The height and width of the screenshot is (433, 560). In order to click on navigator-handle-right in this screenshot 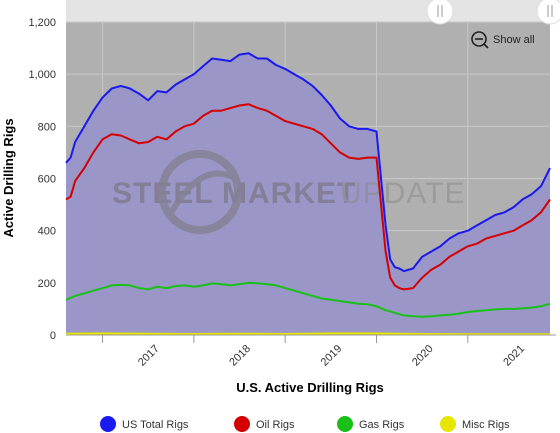, I will do `click(548, 12)`.